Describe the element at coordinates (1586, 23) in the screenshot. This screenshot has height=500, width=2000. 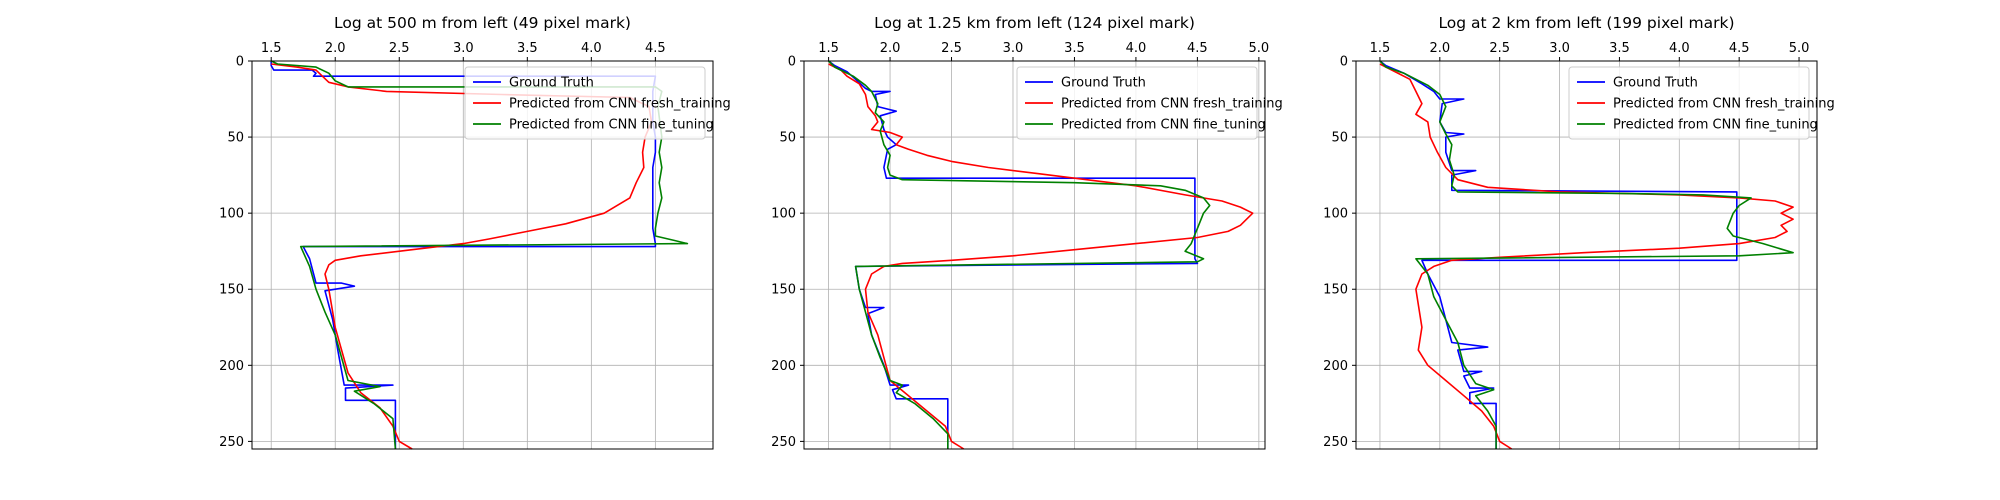
I see `chart-title: Log at 2 km from left (199 pixel mark)` at that location.